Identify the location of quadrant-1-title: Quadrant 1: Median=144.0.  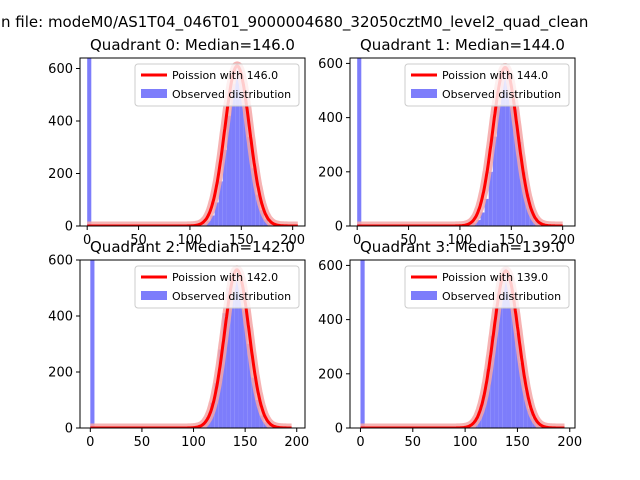
(462, 45).